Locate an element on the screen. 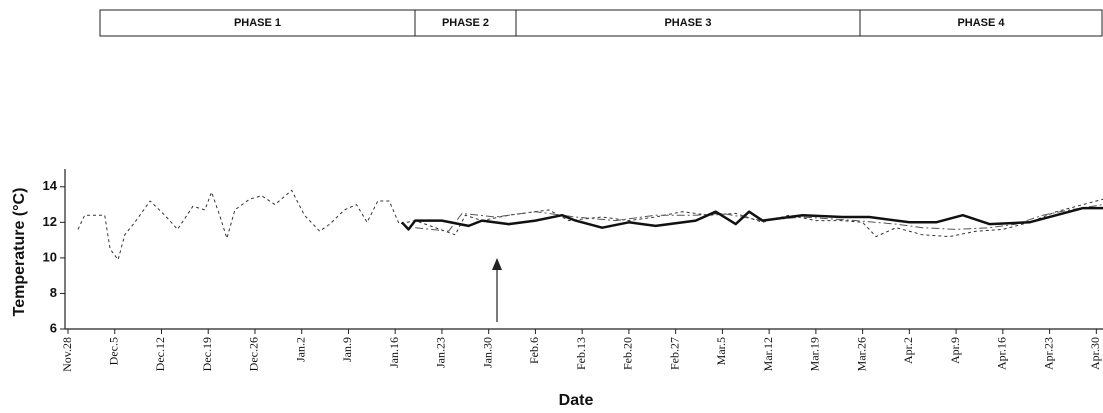  y-axis-label: Temperature (°C) is located at coordinates (19, 252).